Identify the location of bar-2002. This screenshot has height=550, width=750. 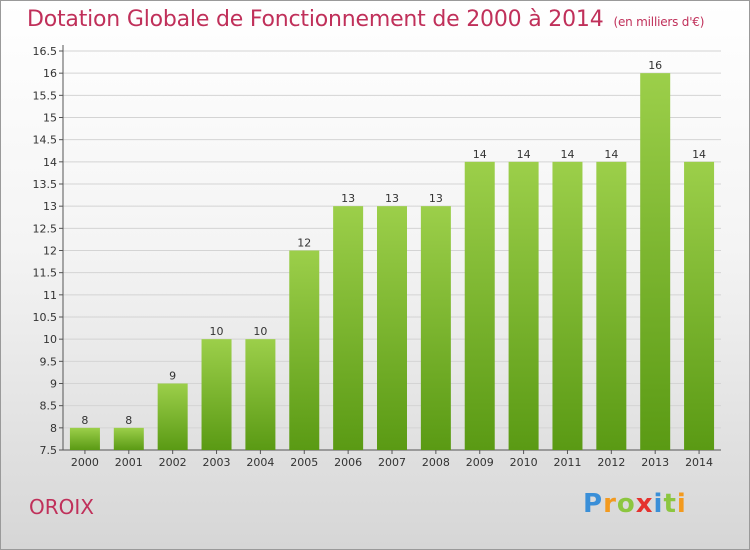
(172, 416).